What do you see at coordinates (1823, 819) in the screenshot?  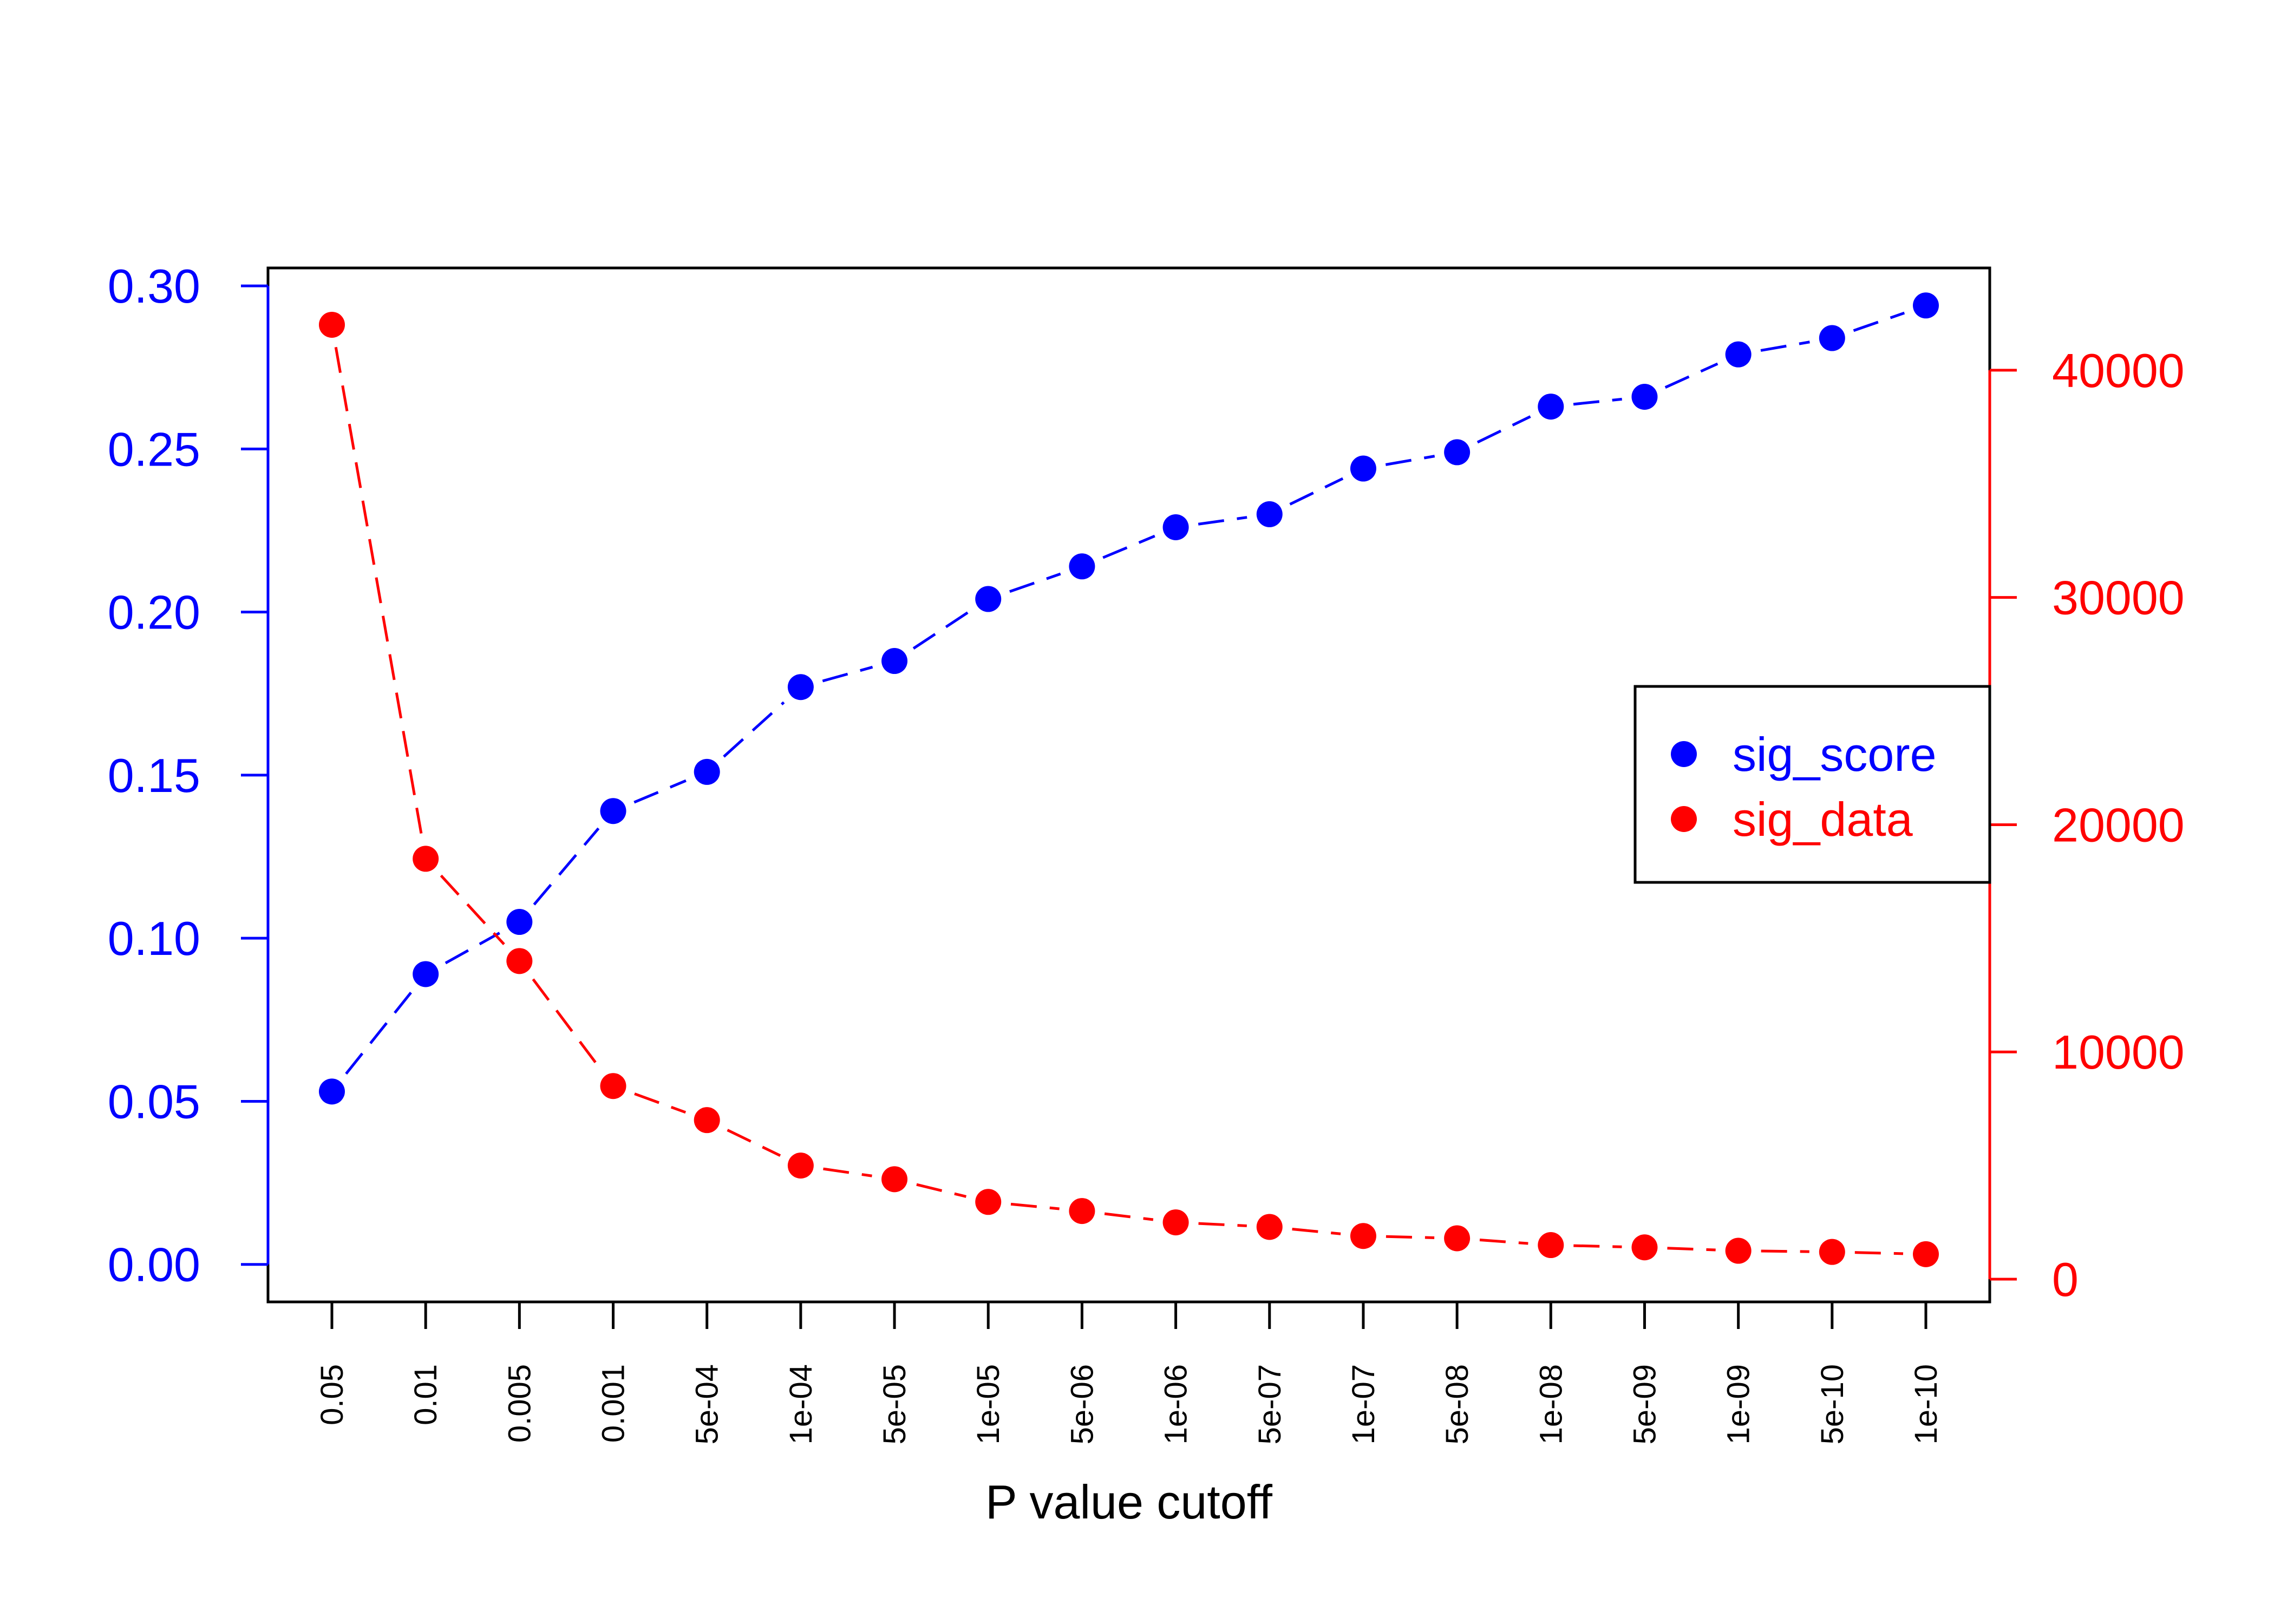 I see `legend-label-sig-data: sig_data` at bounding box center [1823, 819].